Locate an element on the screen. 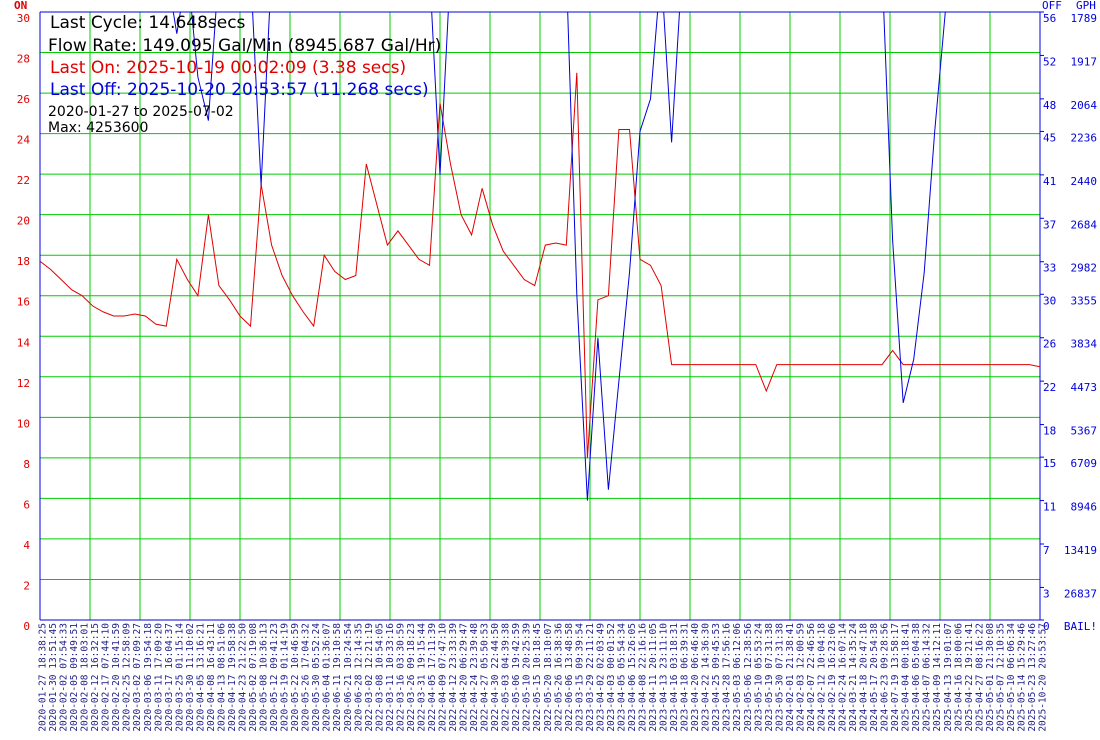  last-on: Last On: 2025-10-19 00:02:09 (3.38 secs) is located at coordinates (228, 68).